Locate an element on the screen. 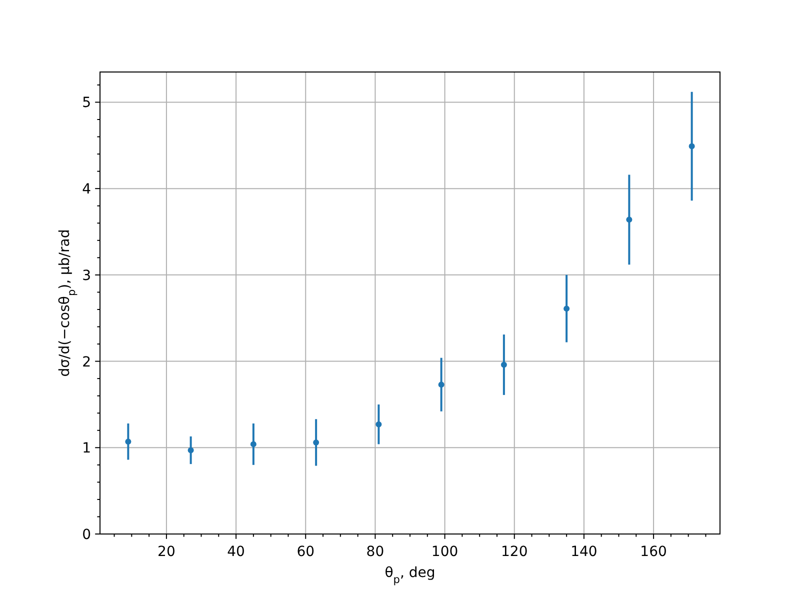 Image resolution: width=800 pixels, height=600 pixels. y-tick-label: 2 is located at coordinates (87, 362).